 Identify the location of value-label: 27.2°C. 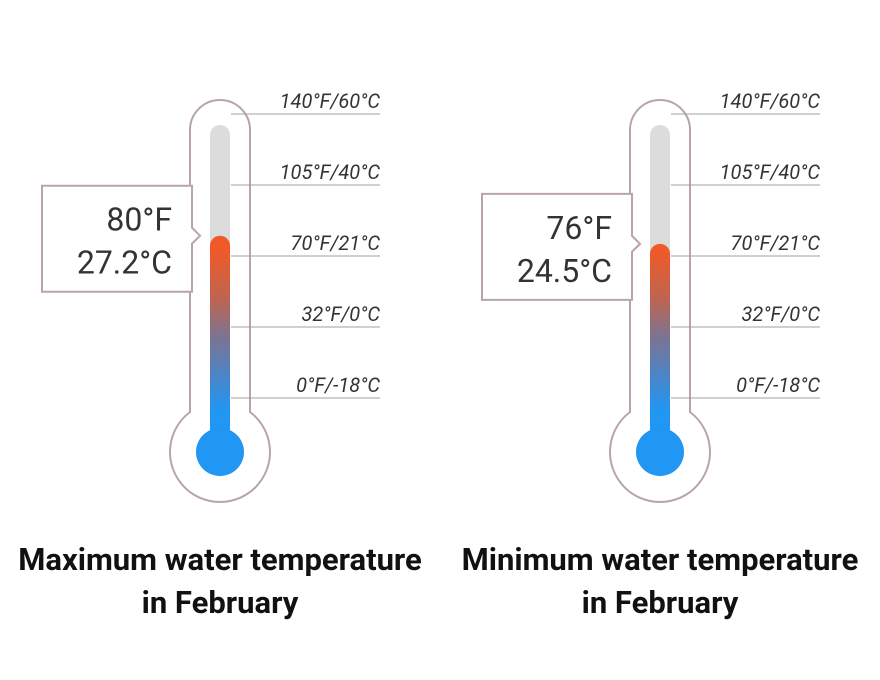
(124, 263).